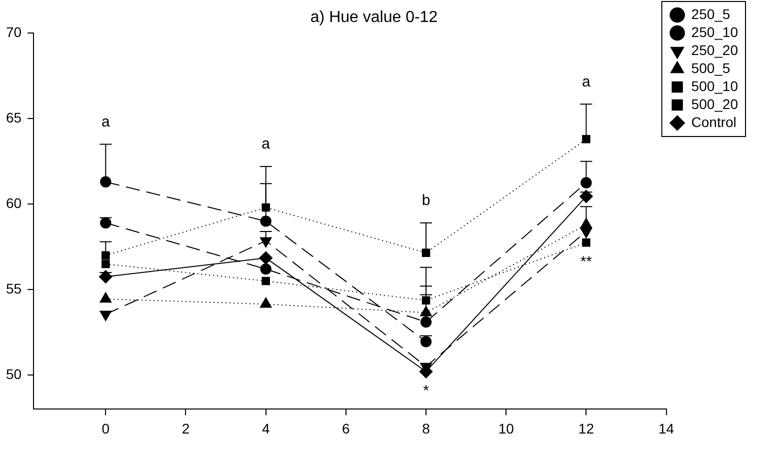 The width and height of the screenshot is (762, 450). Describe the element at coordinates (346, 428) in the screenshot. I see `x-tick-label: 6` at that location.